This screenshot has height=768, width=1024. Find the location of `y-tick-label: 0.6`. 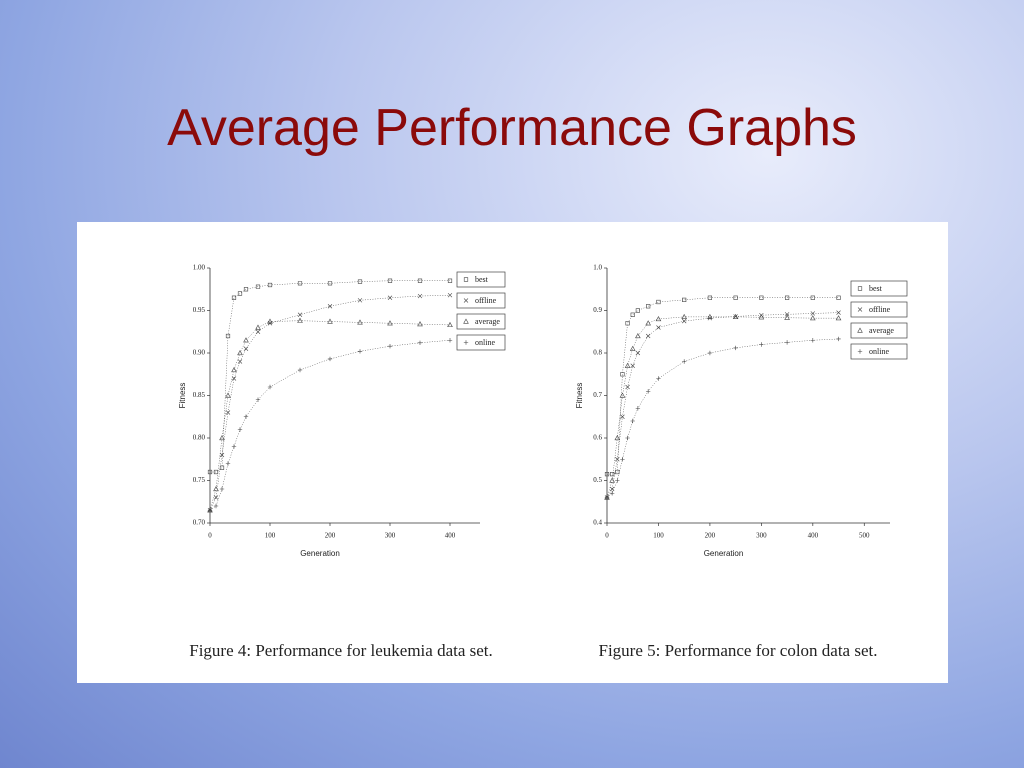

y-tick-label: 0.6 is located at coordinates (597, 438).